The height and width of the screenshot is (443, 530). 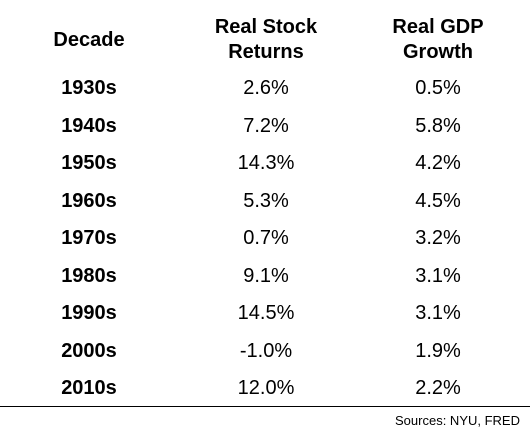 I want to click on stock-return-cell: -1.0%, so click(x=266, y=350).